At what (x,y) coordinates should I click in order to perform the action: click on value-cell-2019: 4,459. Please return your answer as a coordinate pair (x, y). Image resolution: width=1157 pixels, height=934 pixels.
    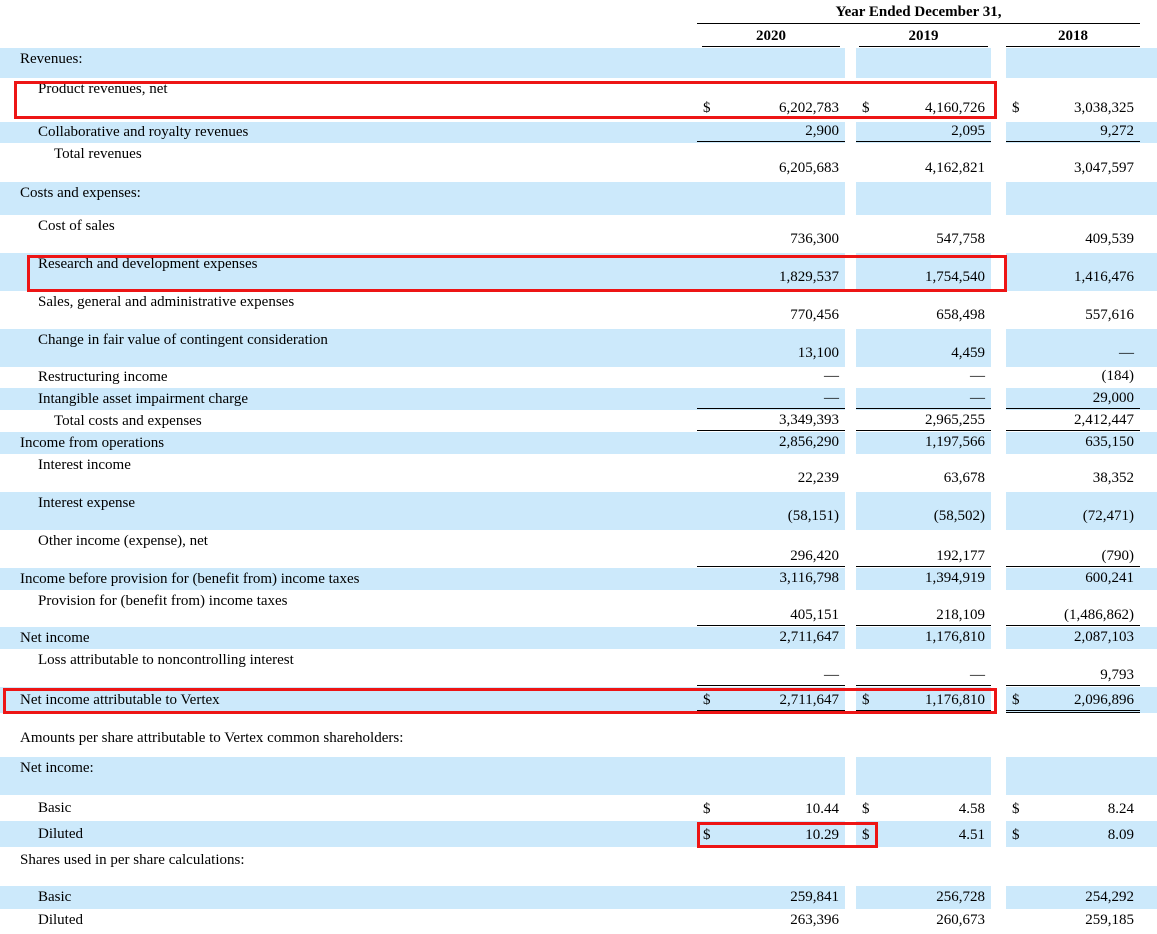
    Looking at the image, I should click on (923, 348).